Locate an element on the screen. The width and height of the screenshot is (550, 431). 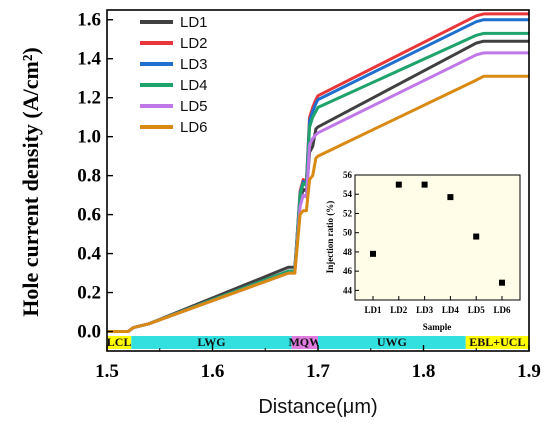
legend-label: LD6 is located at coordinates (194, 127).